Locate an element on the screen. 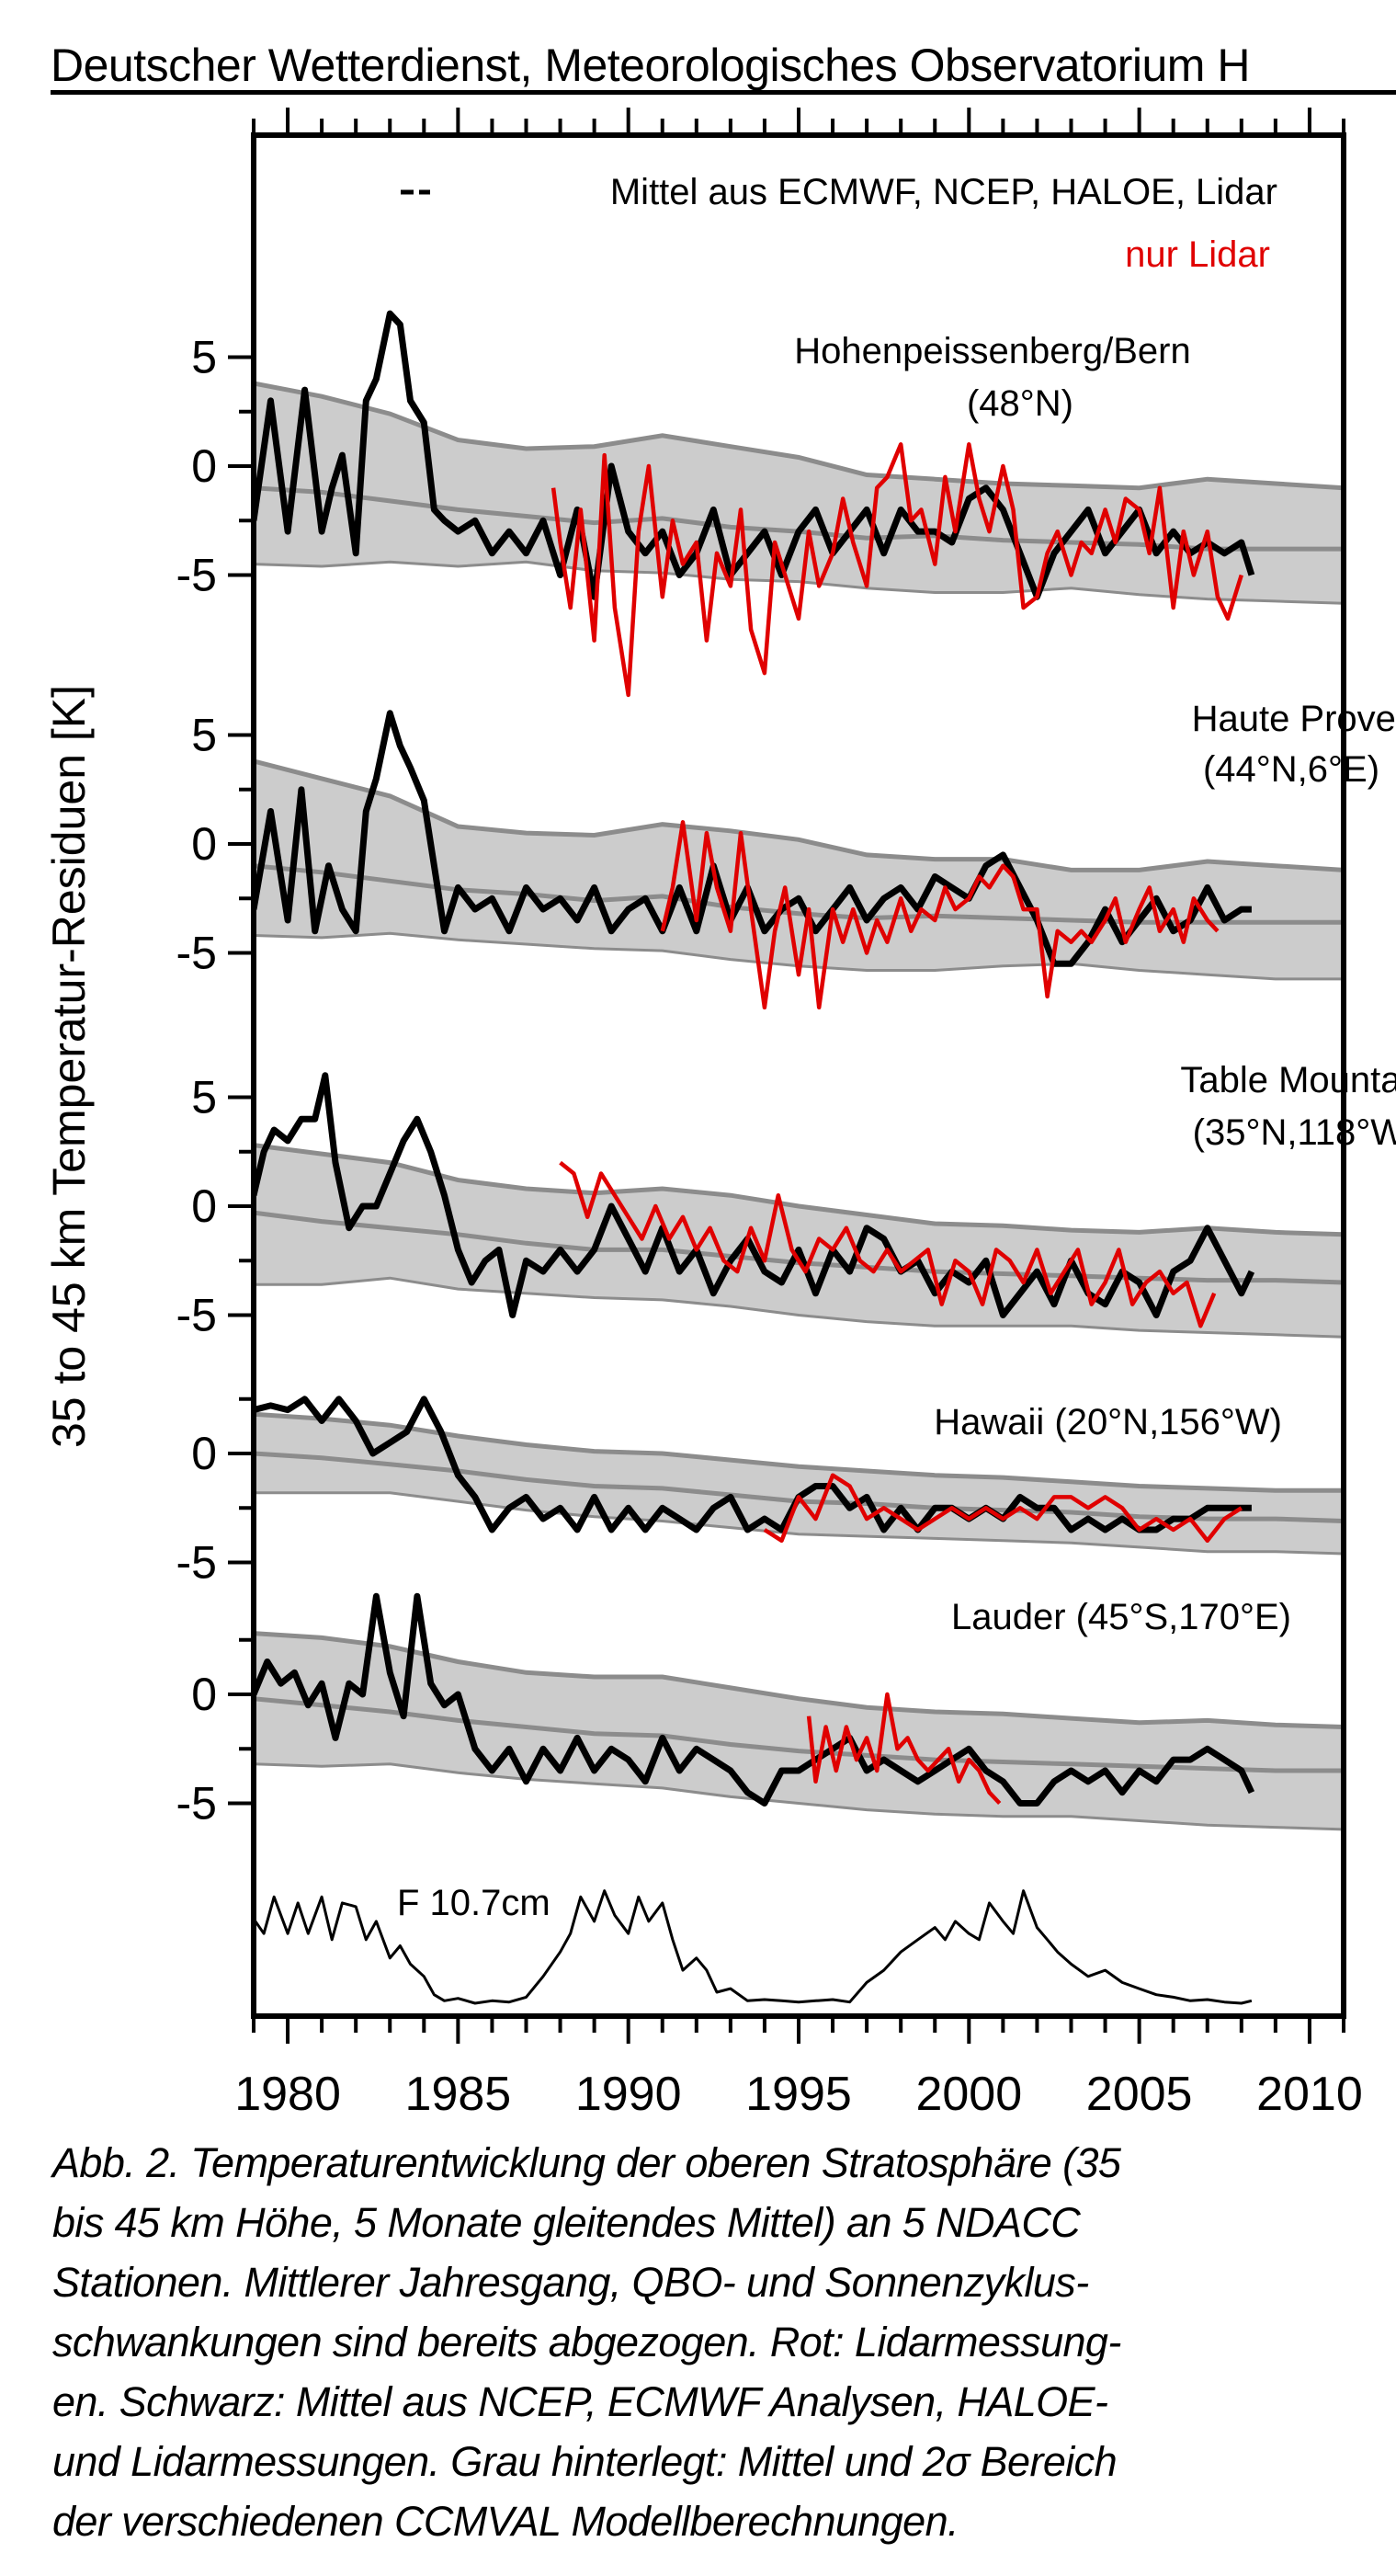  x-tick-label: 1995 is located at coordinates (798, 2094).